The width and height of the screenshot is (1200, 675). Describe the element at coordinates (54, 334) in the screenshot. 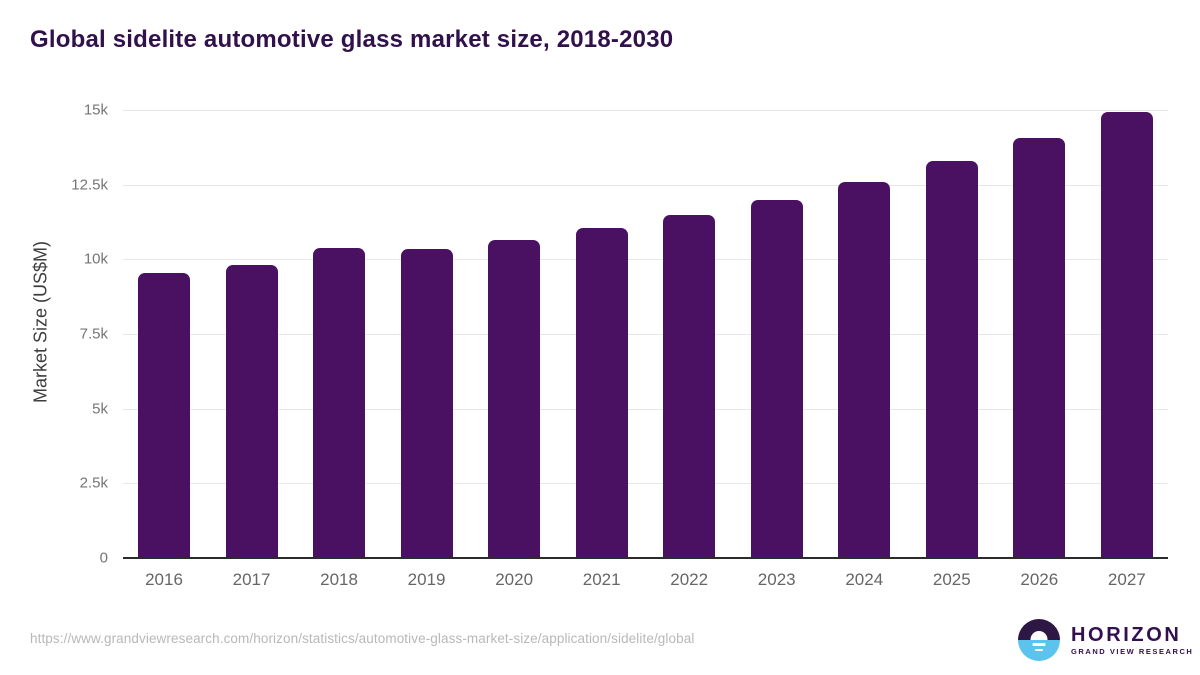

I see `y-axis-tick-labels: 15k 12.5k 10k 7.5k 5k 2.5k 0` at that location.